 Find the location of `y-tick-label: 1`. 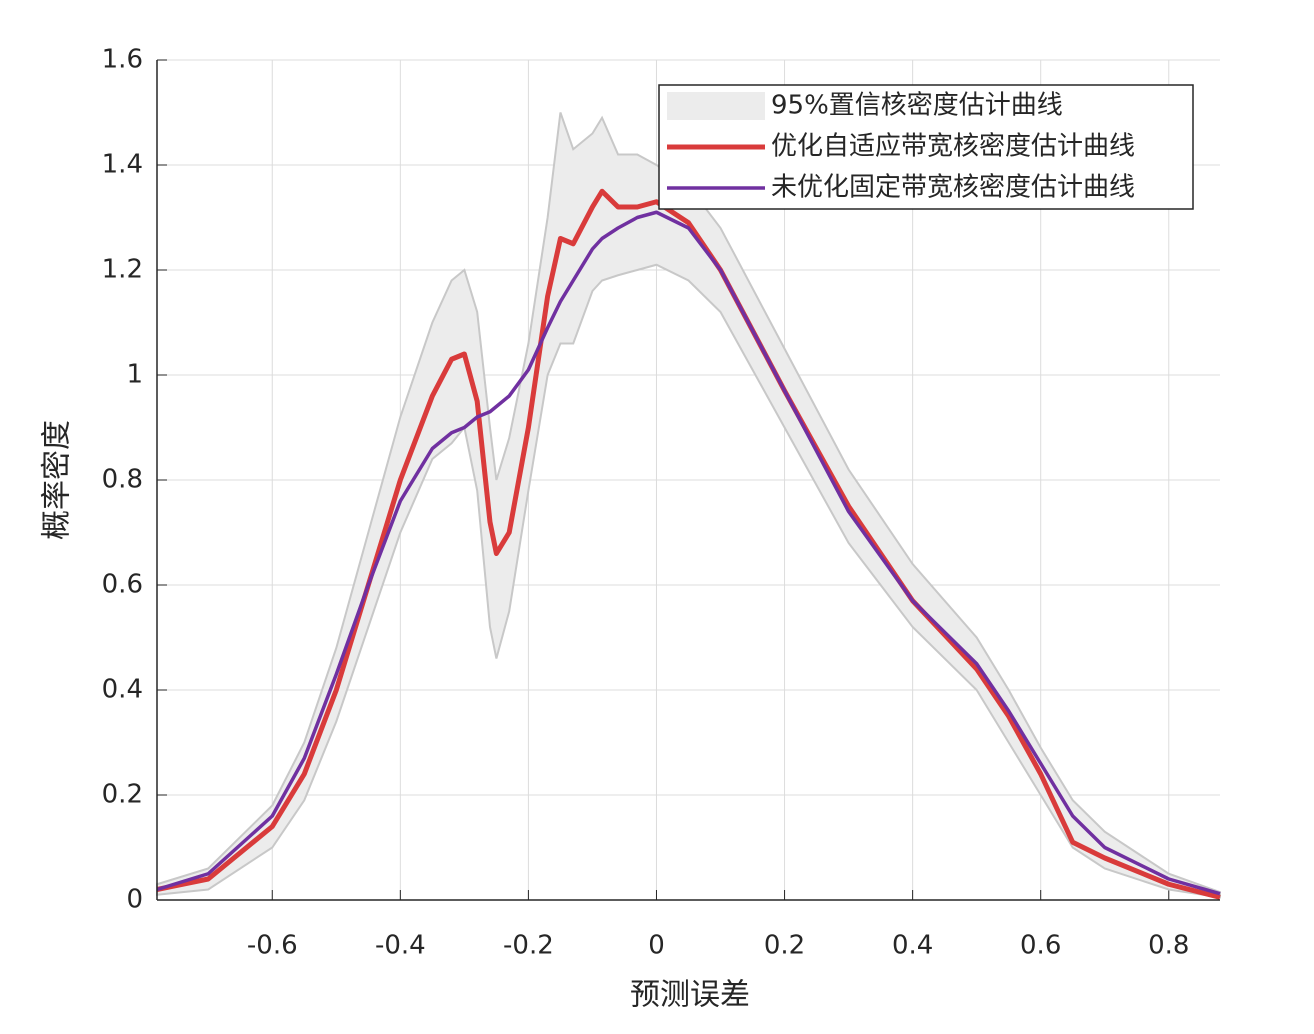

y-tick-label: 1 is located at coordinates (134, 375).